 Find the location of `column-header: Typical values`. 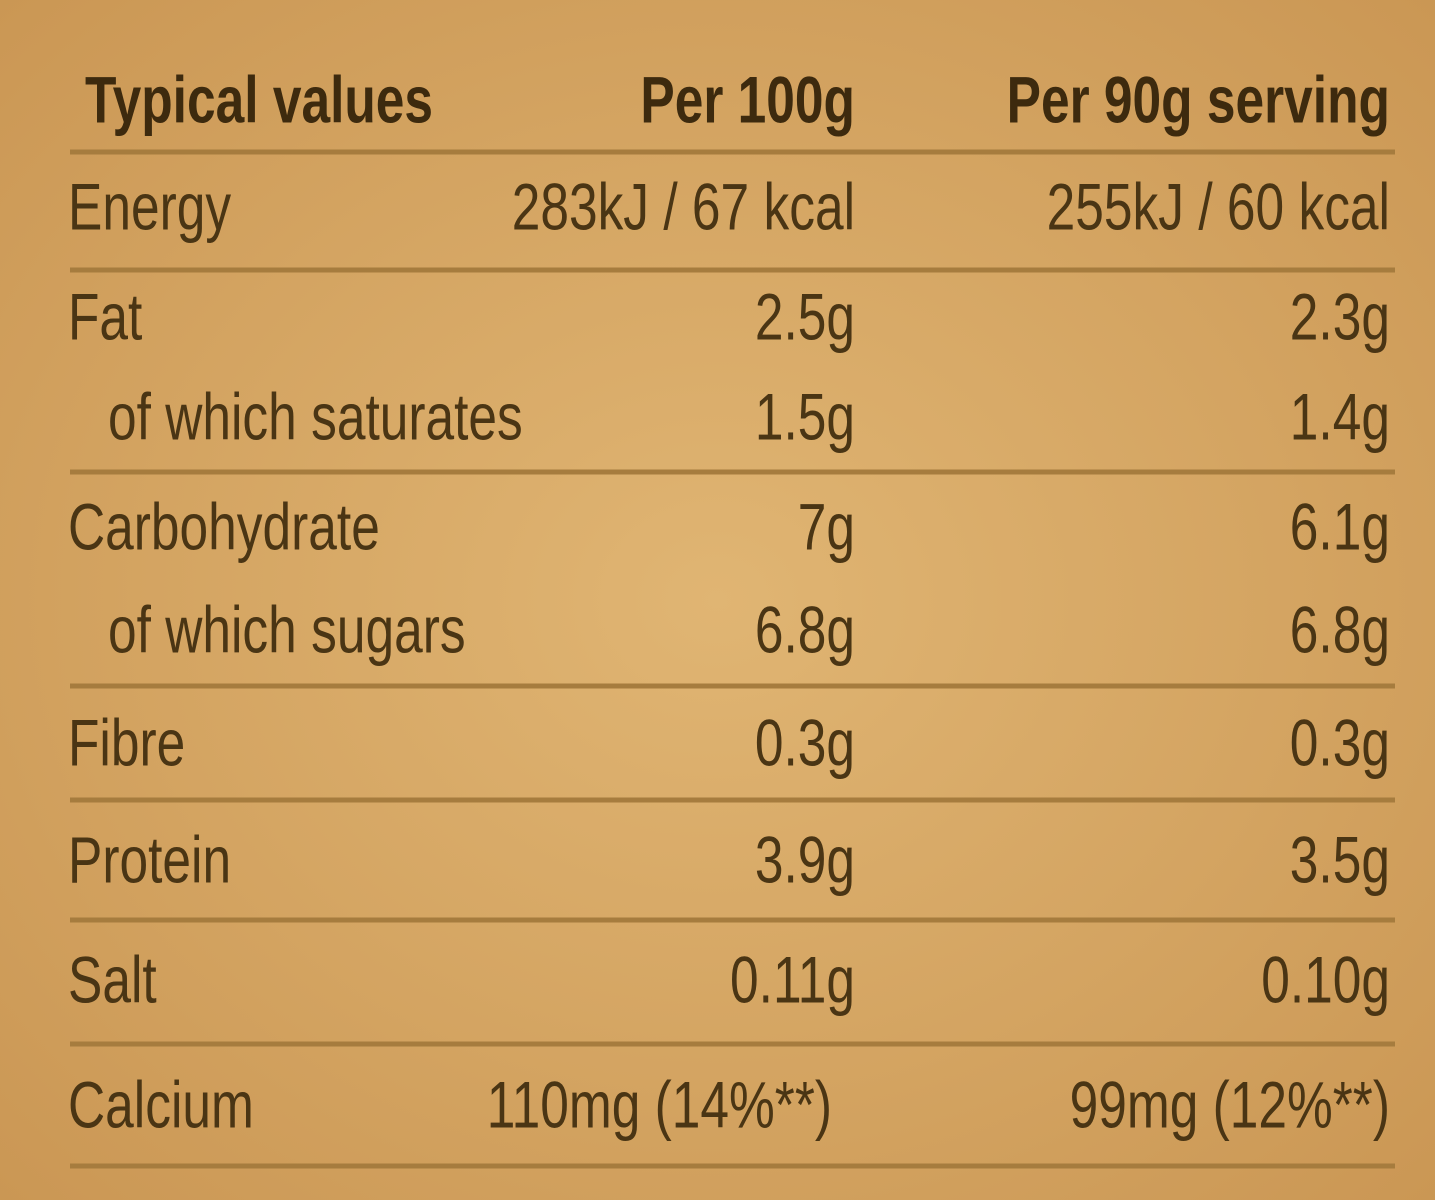

column-header: Typical values is located at coordinates (259, 99).